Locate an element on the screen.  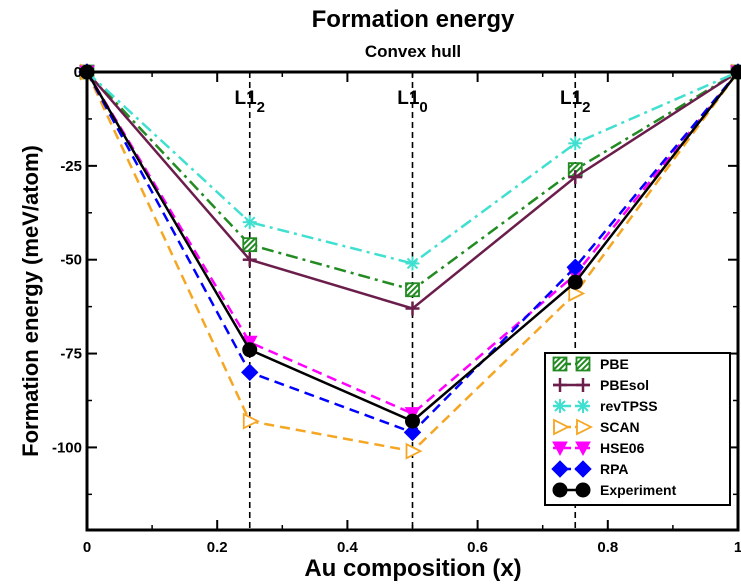
legend-label-revtpss: revTPSS is located at coordinates (629, 406).